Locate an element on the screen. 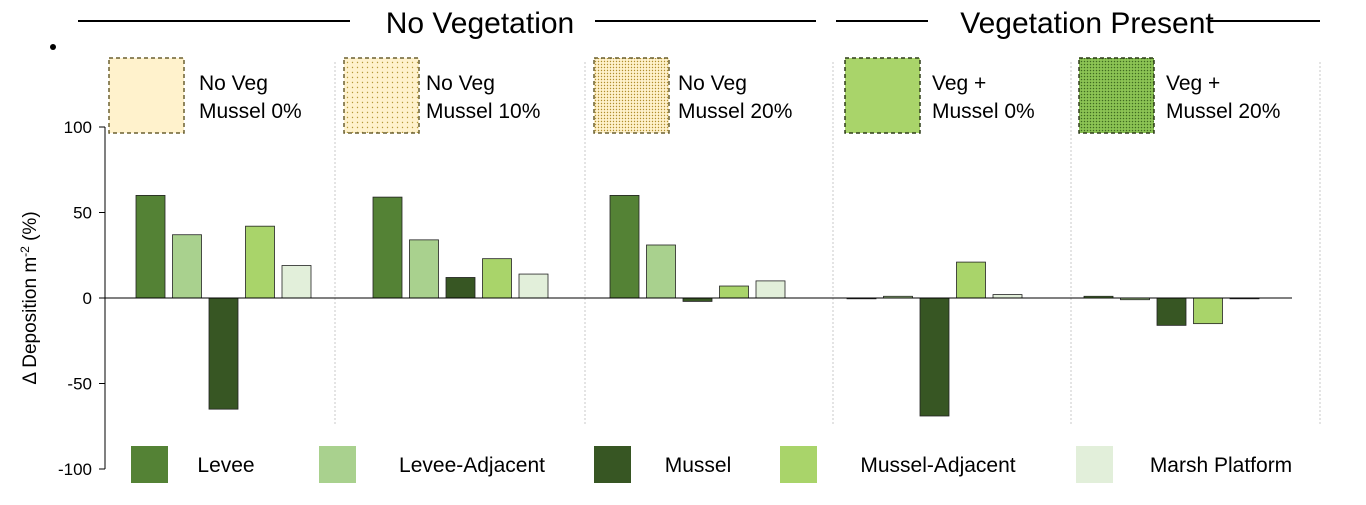 This screenshot has height=505, width=1366. legend-swatch-levee is located at coordinates (149, 464).